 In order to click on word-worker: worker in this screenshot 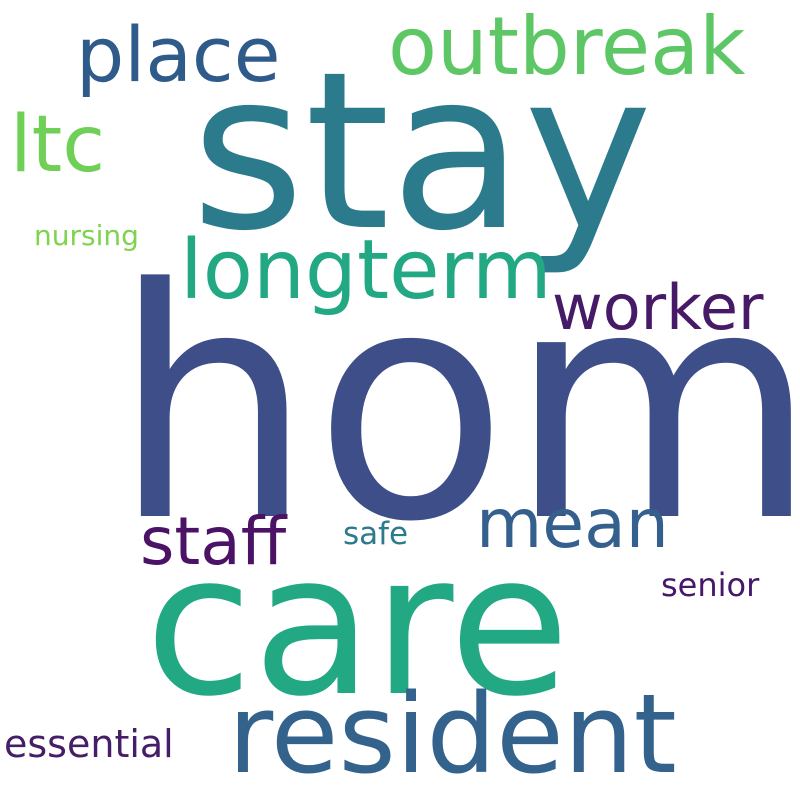, I will do `click(658, 307)`.